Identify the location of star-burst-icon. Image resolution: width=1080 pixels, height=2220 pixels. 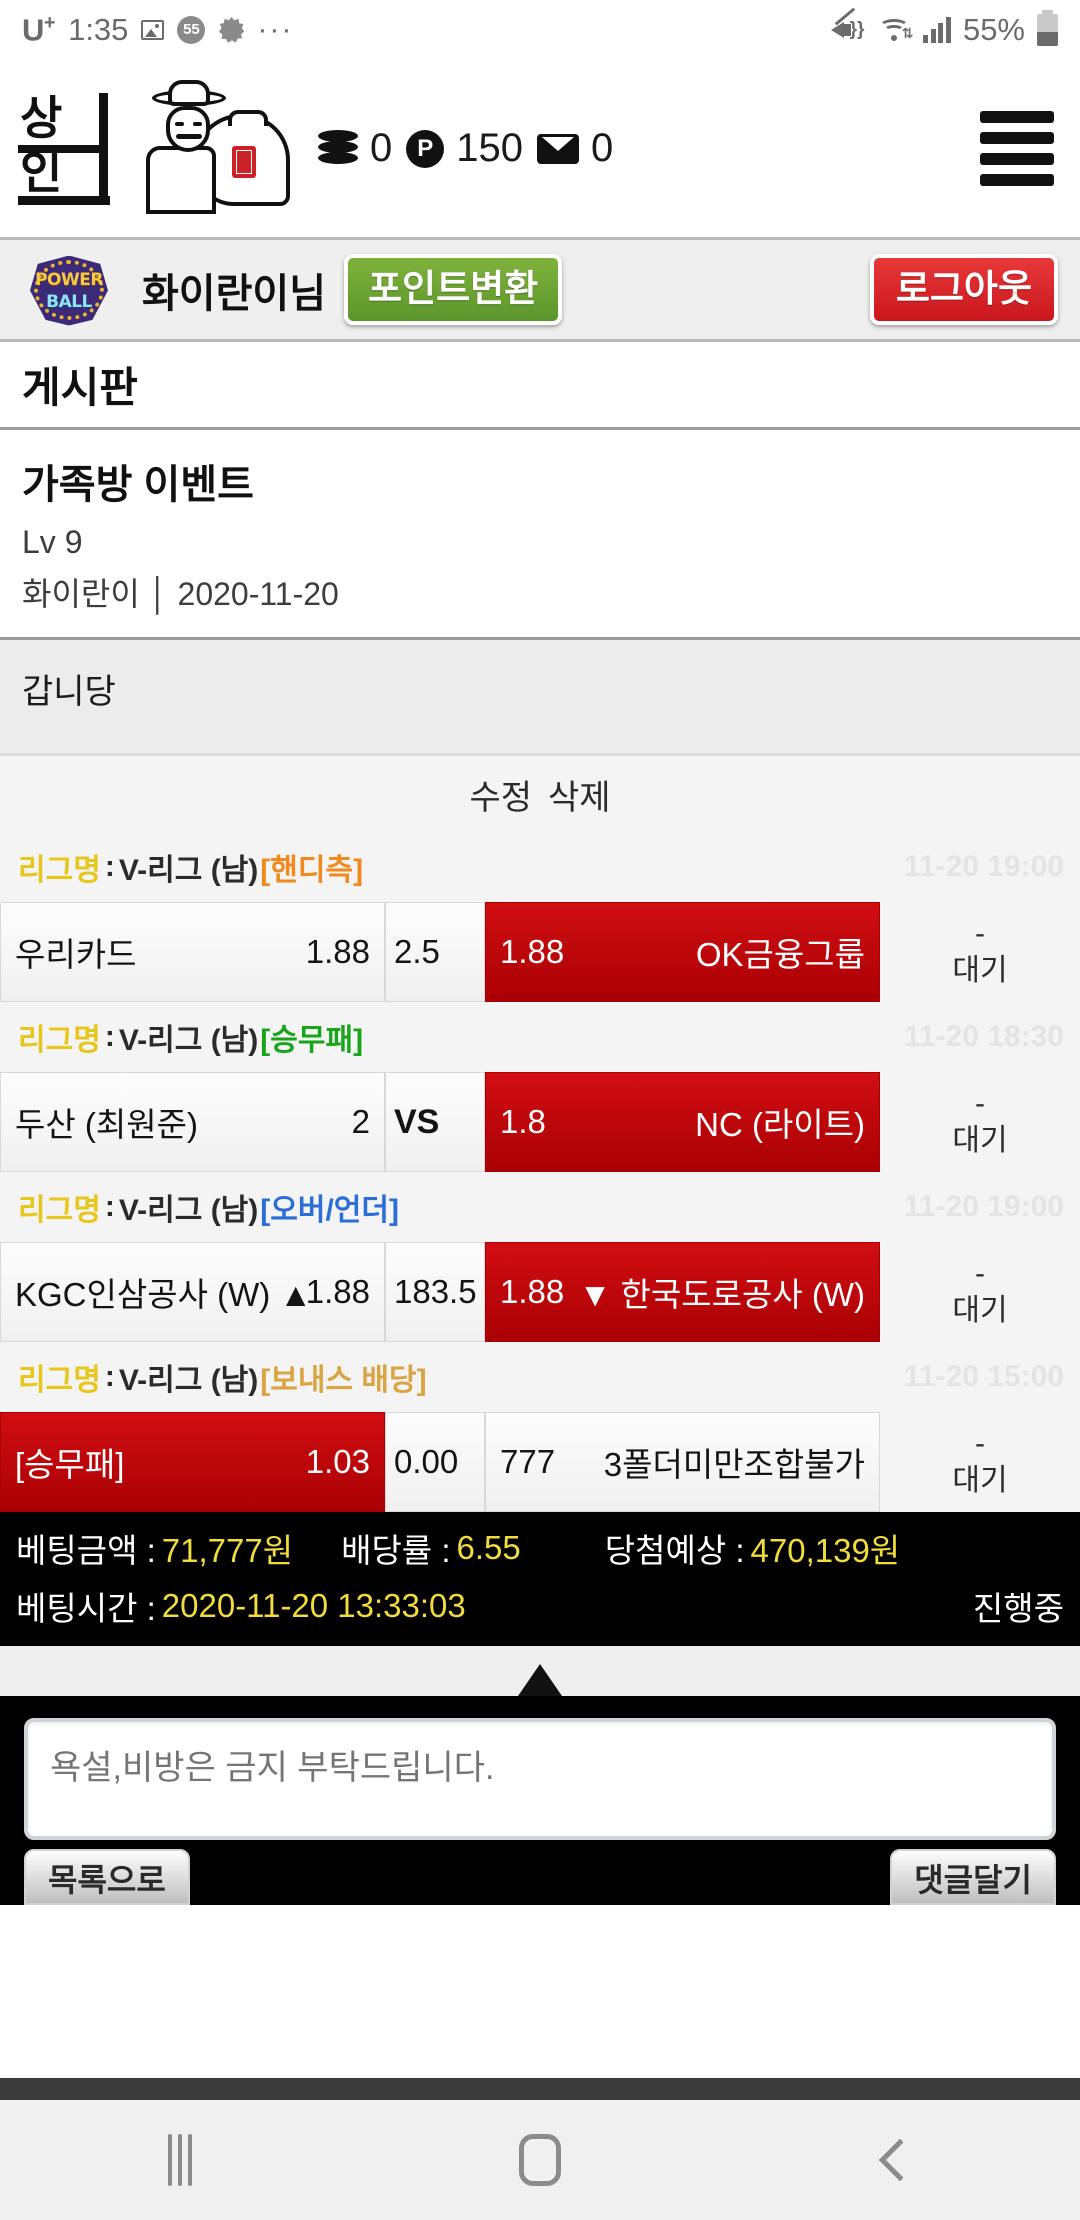
(231, 29).